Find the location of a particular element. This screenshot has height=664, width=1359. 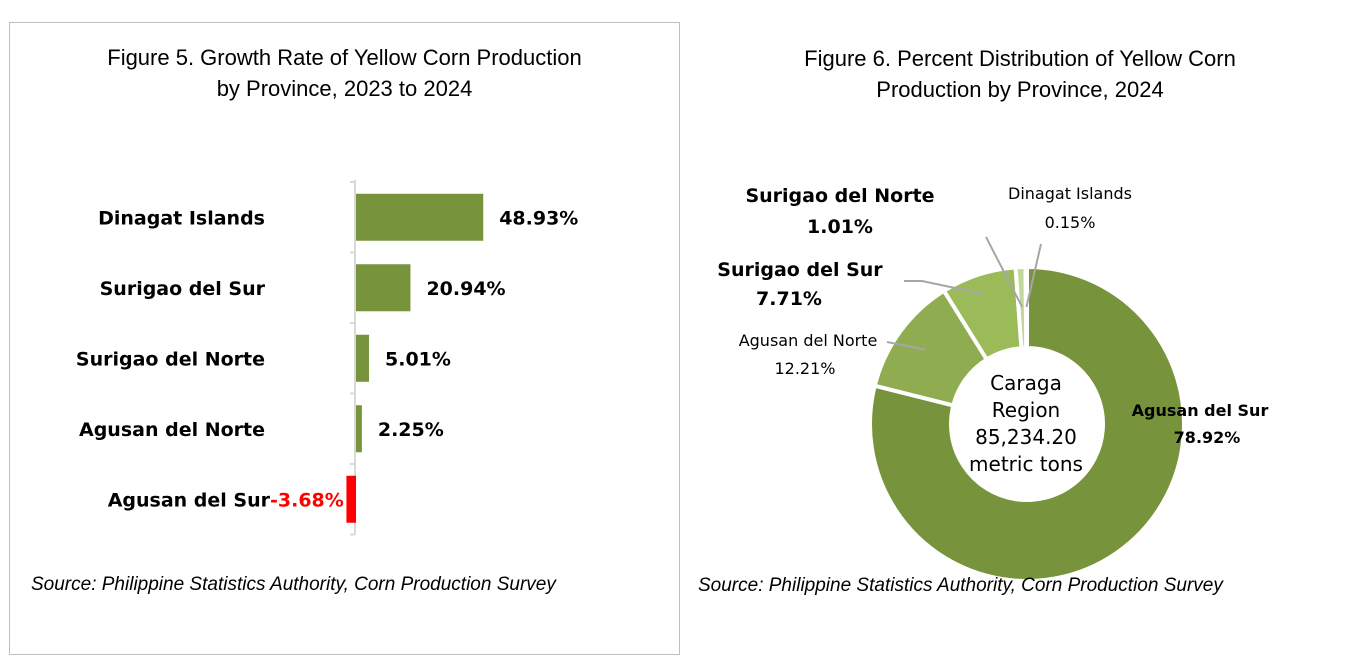

value-label: -3.68% is located at coordinates (307, 500).